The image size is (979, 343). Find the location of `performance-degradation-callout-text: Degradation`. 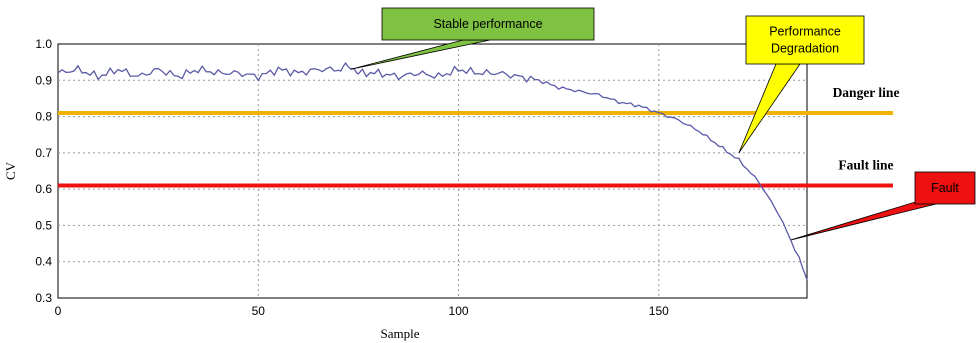

performance-degradation-callout-text: Degradation is located at coordinates (805, 49).